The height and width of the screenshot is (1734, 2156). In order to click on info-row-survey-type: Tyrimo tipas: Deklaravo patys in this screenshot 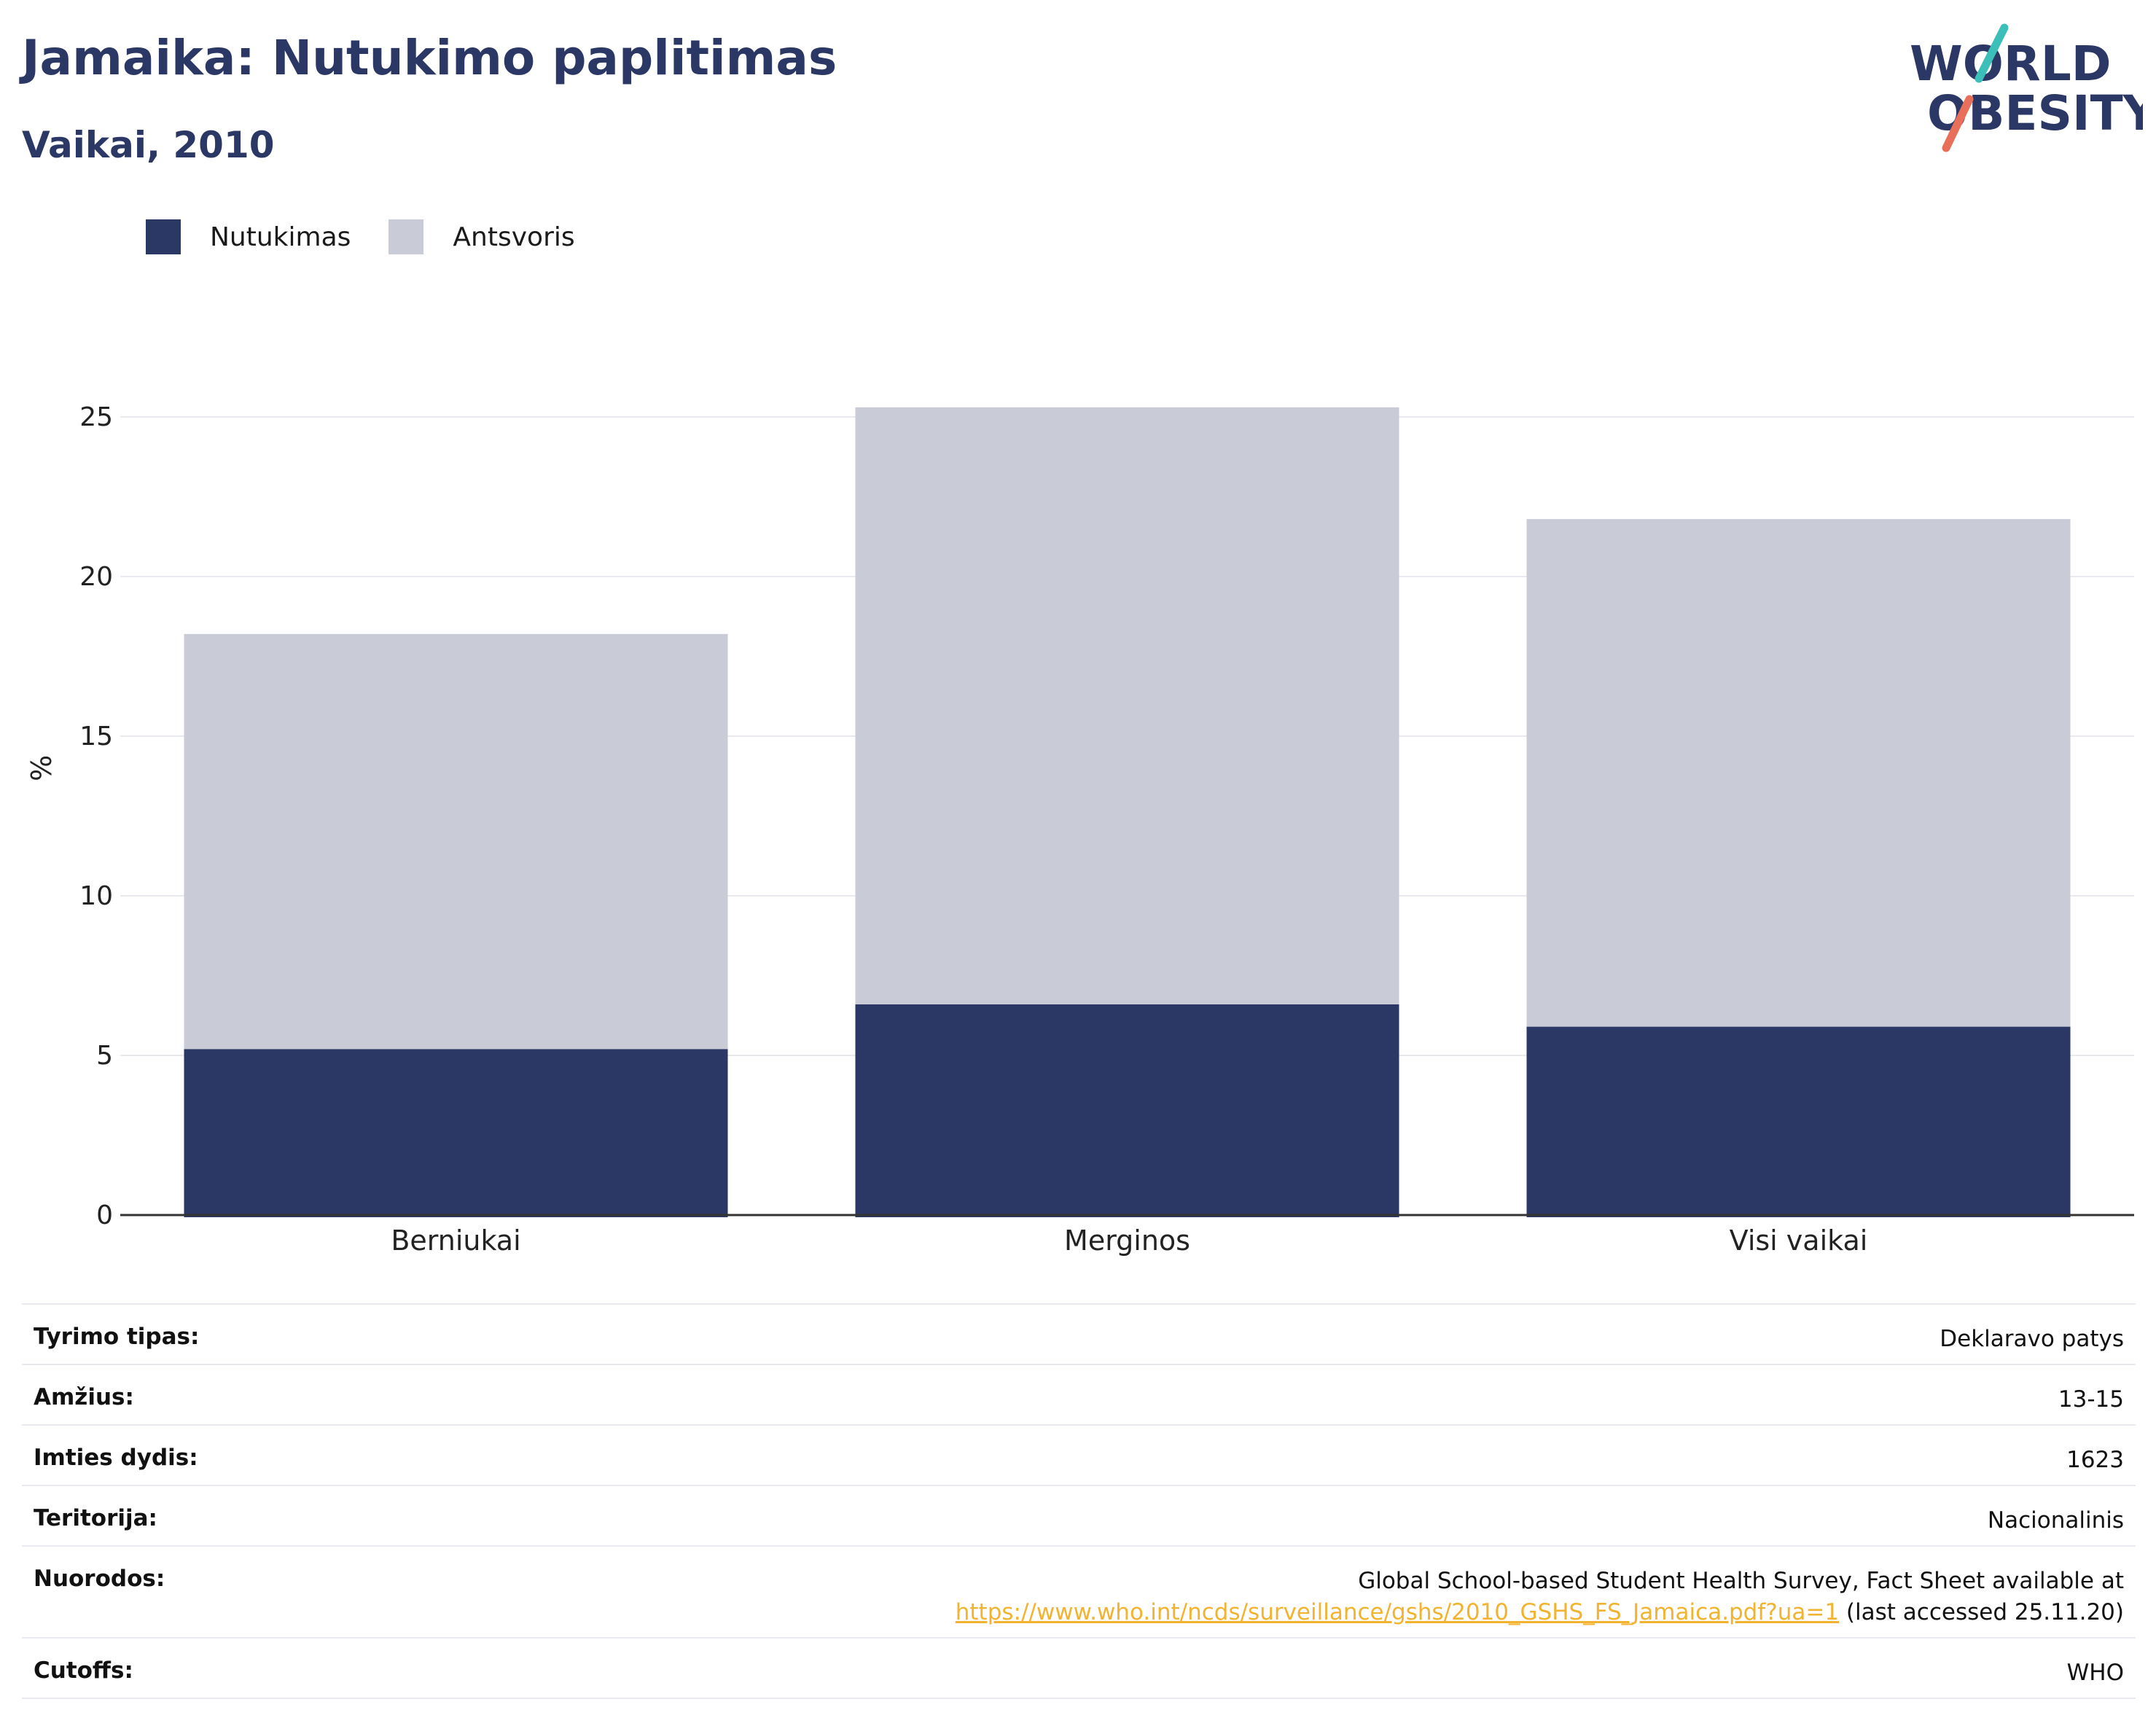, I will do `click(1079, 1334)`.